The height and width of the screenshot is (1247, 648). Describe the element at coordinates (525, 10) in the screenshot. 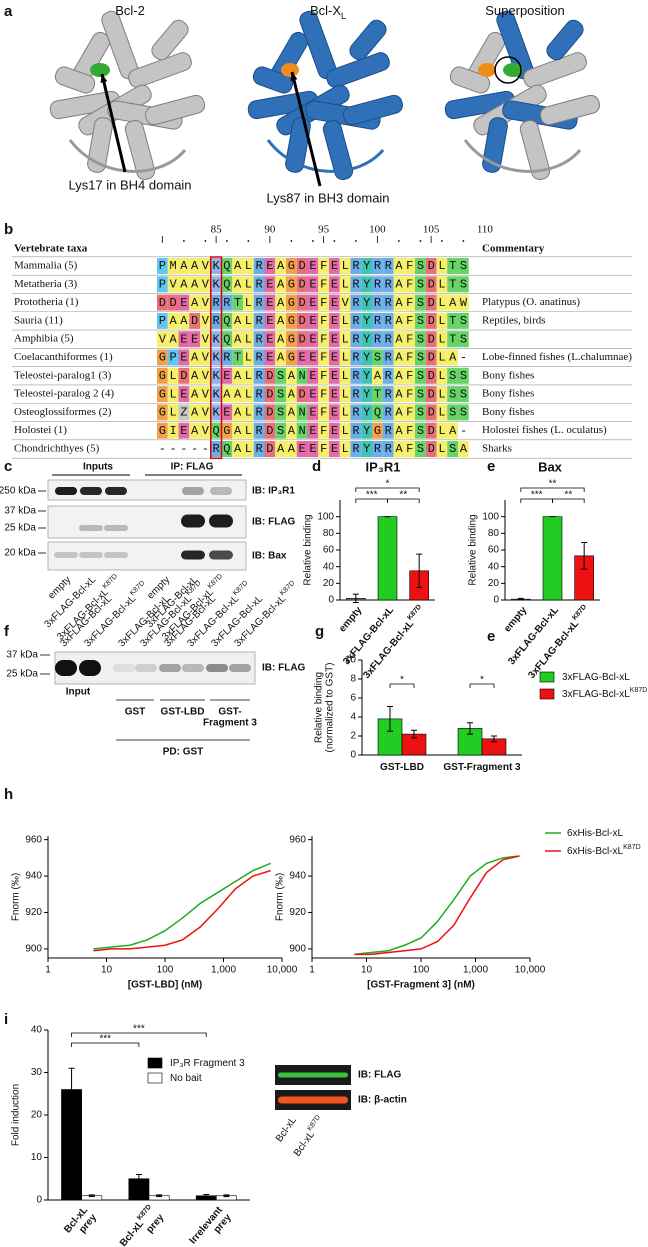

I see `structure-title-text: Superposition` at that location.